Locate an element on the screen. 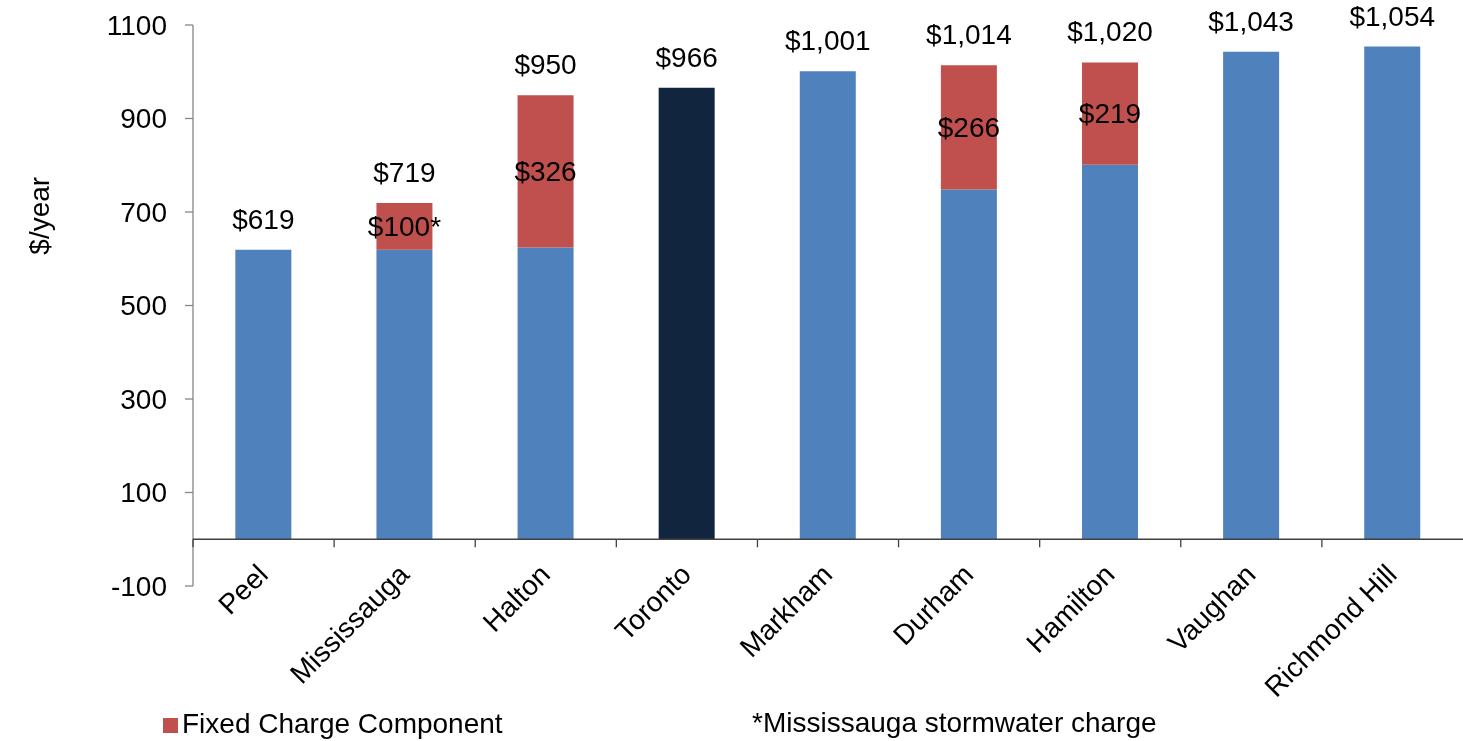 This screenshot has width=1463, height=741. total-label: $950 is located at coordinates (545, 65).